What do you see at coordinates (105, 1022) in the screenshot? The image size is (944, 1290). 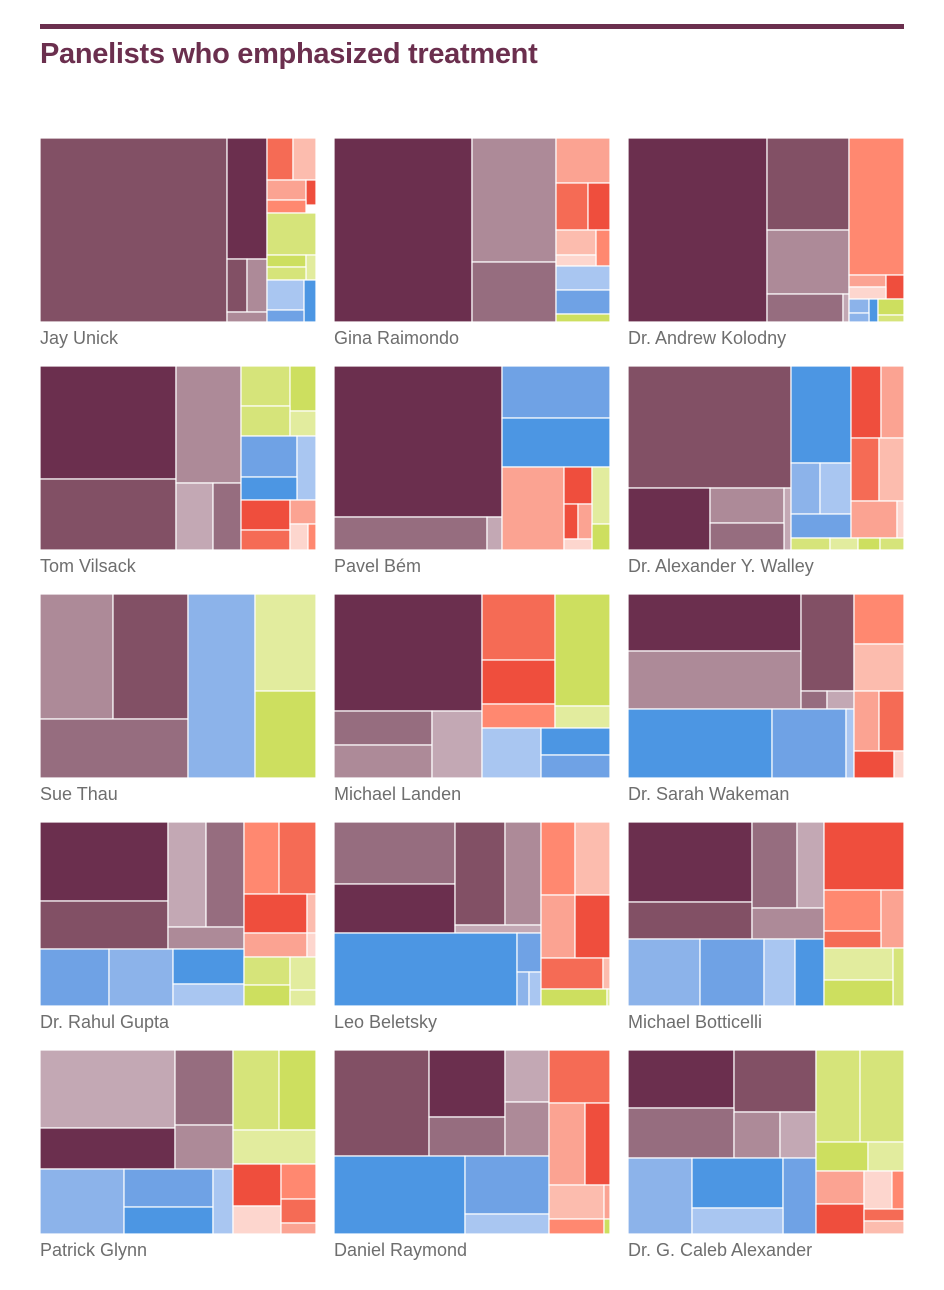 I see `panelist-name: Dr. Rahul Gupta` at bounding box center [105, 1022].